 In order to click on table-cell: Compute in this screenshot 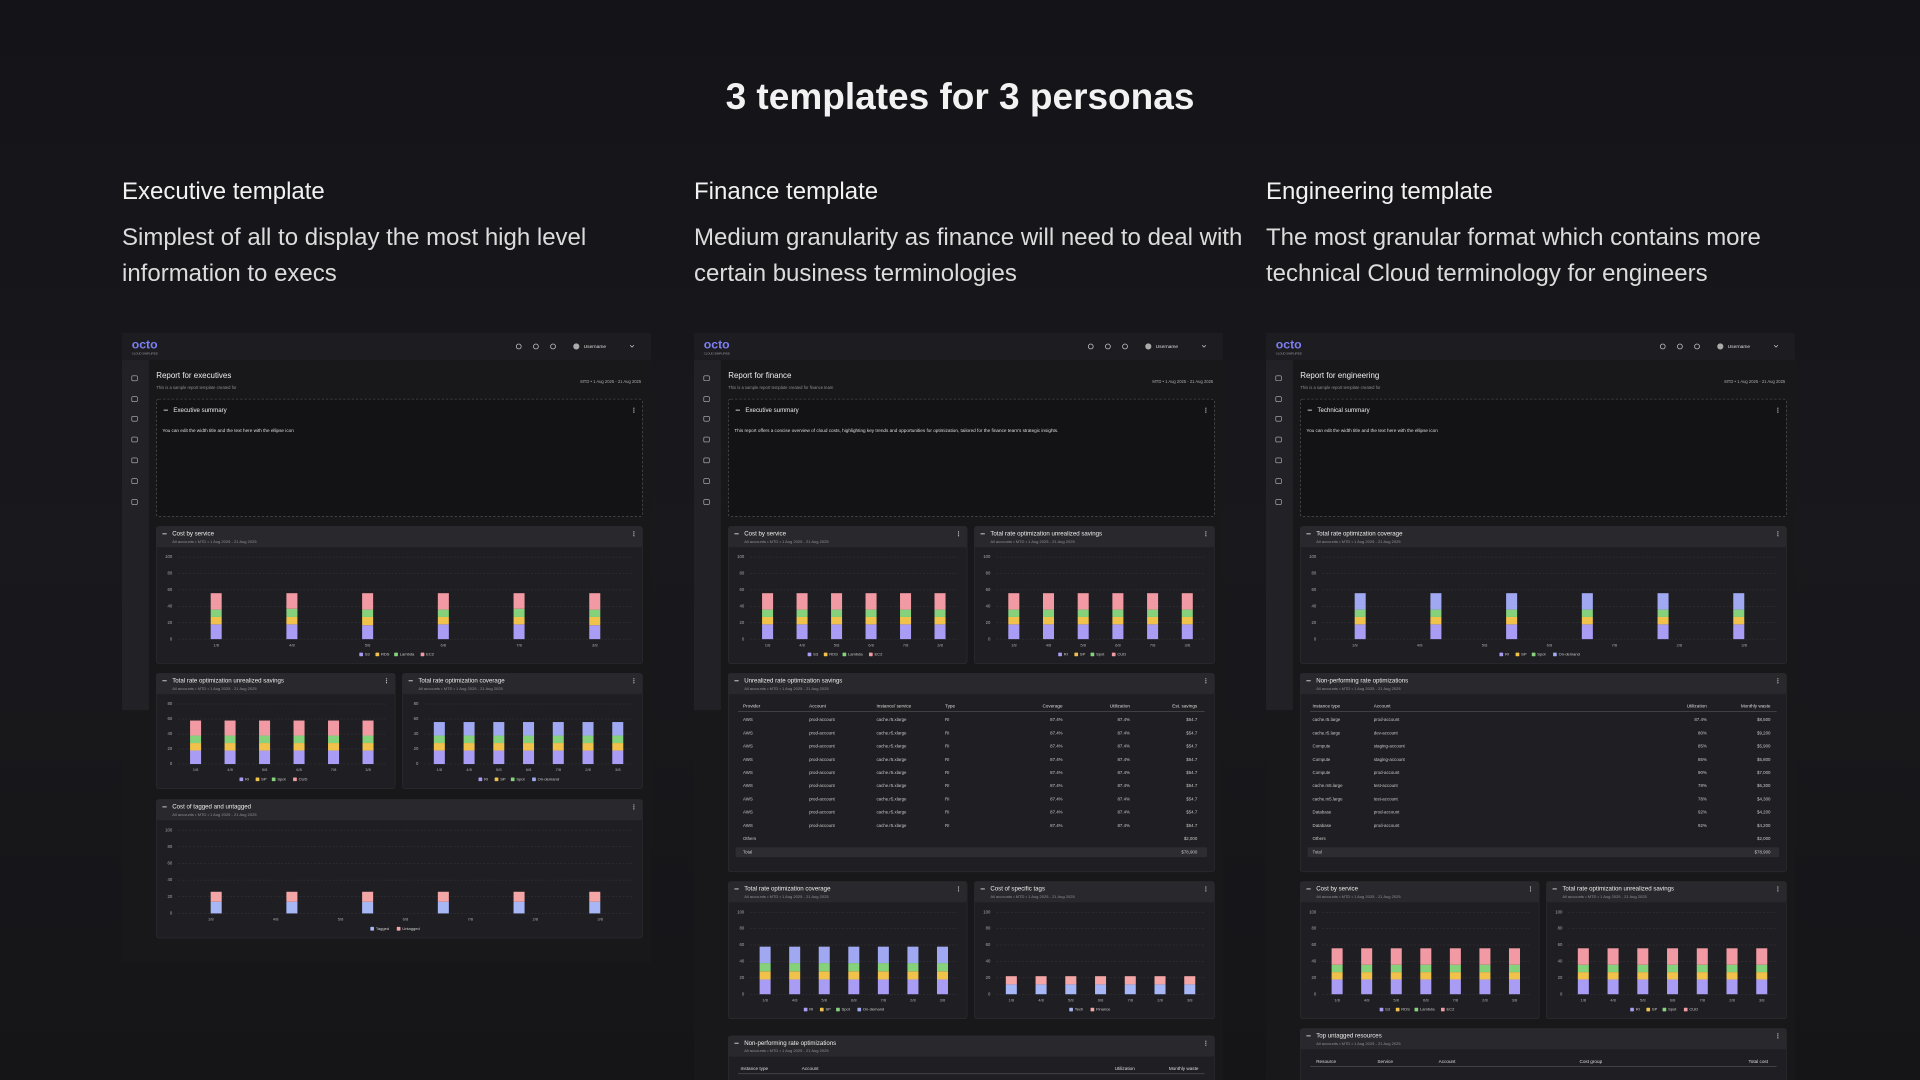, I will do `click(1322, 759)`.